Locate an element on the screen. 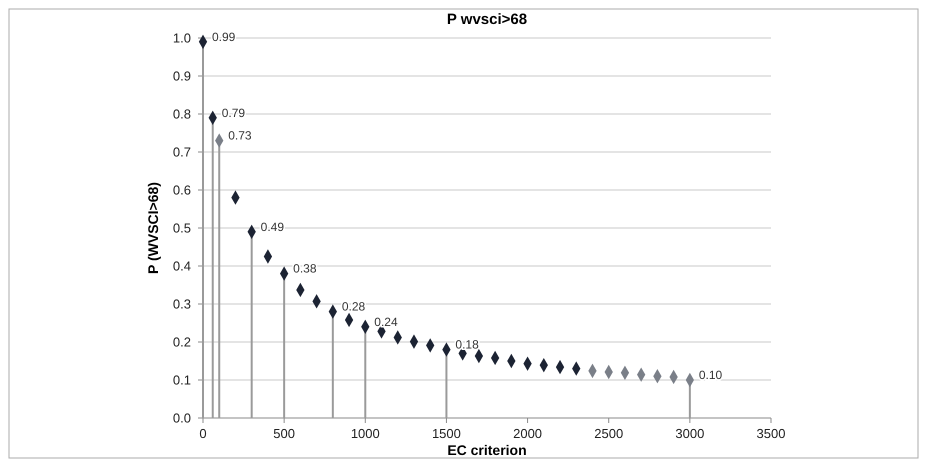  y-tick-label: 0.3 is located at coordinates (181, 304).